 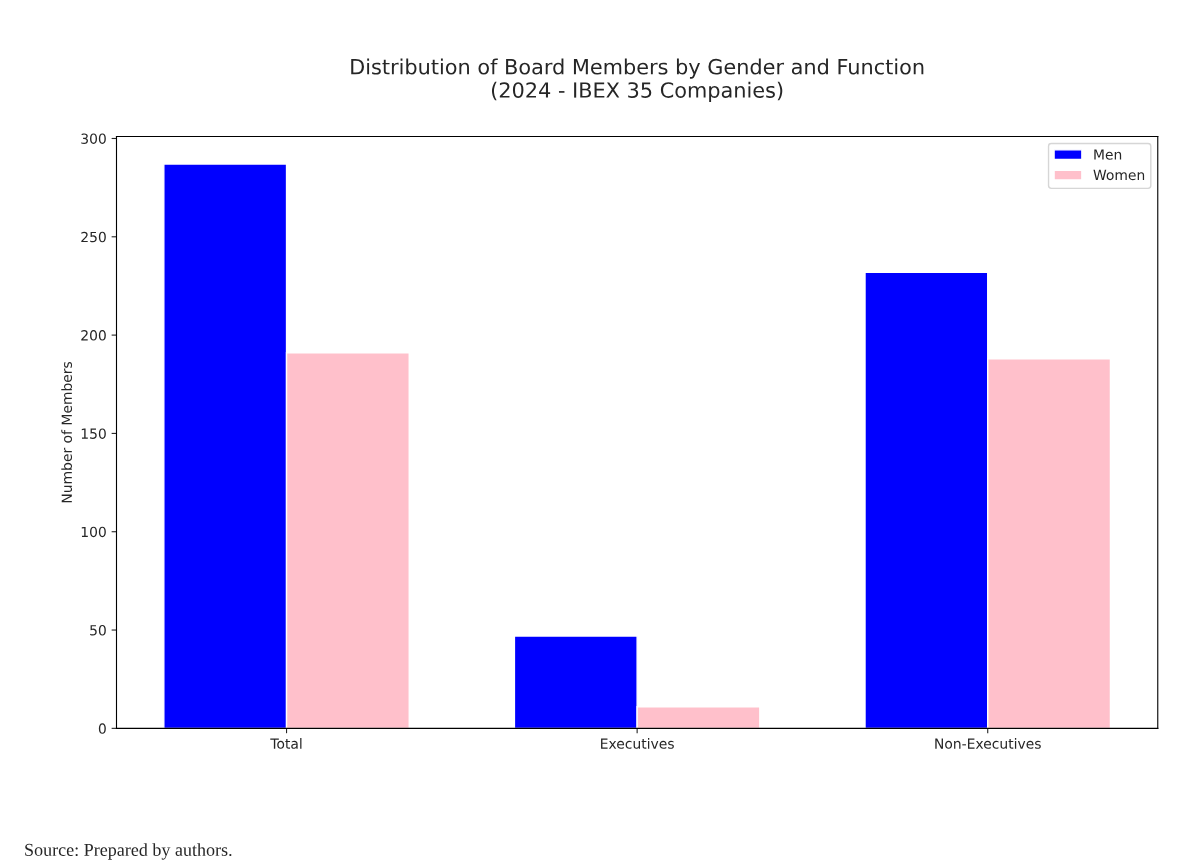 I want to click on source-note: Source: Prepared by authors., so click(x=128, y=851).